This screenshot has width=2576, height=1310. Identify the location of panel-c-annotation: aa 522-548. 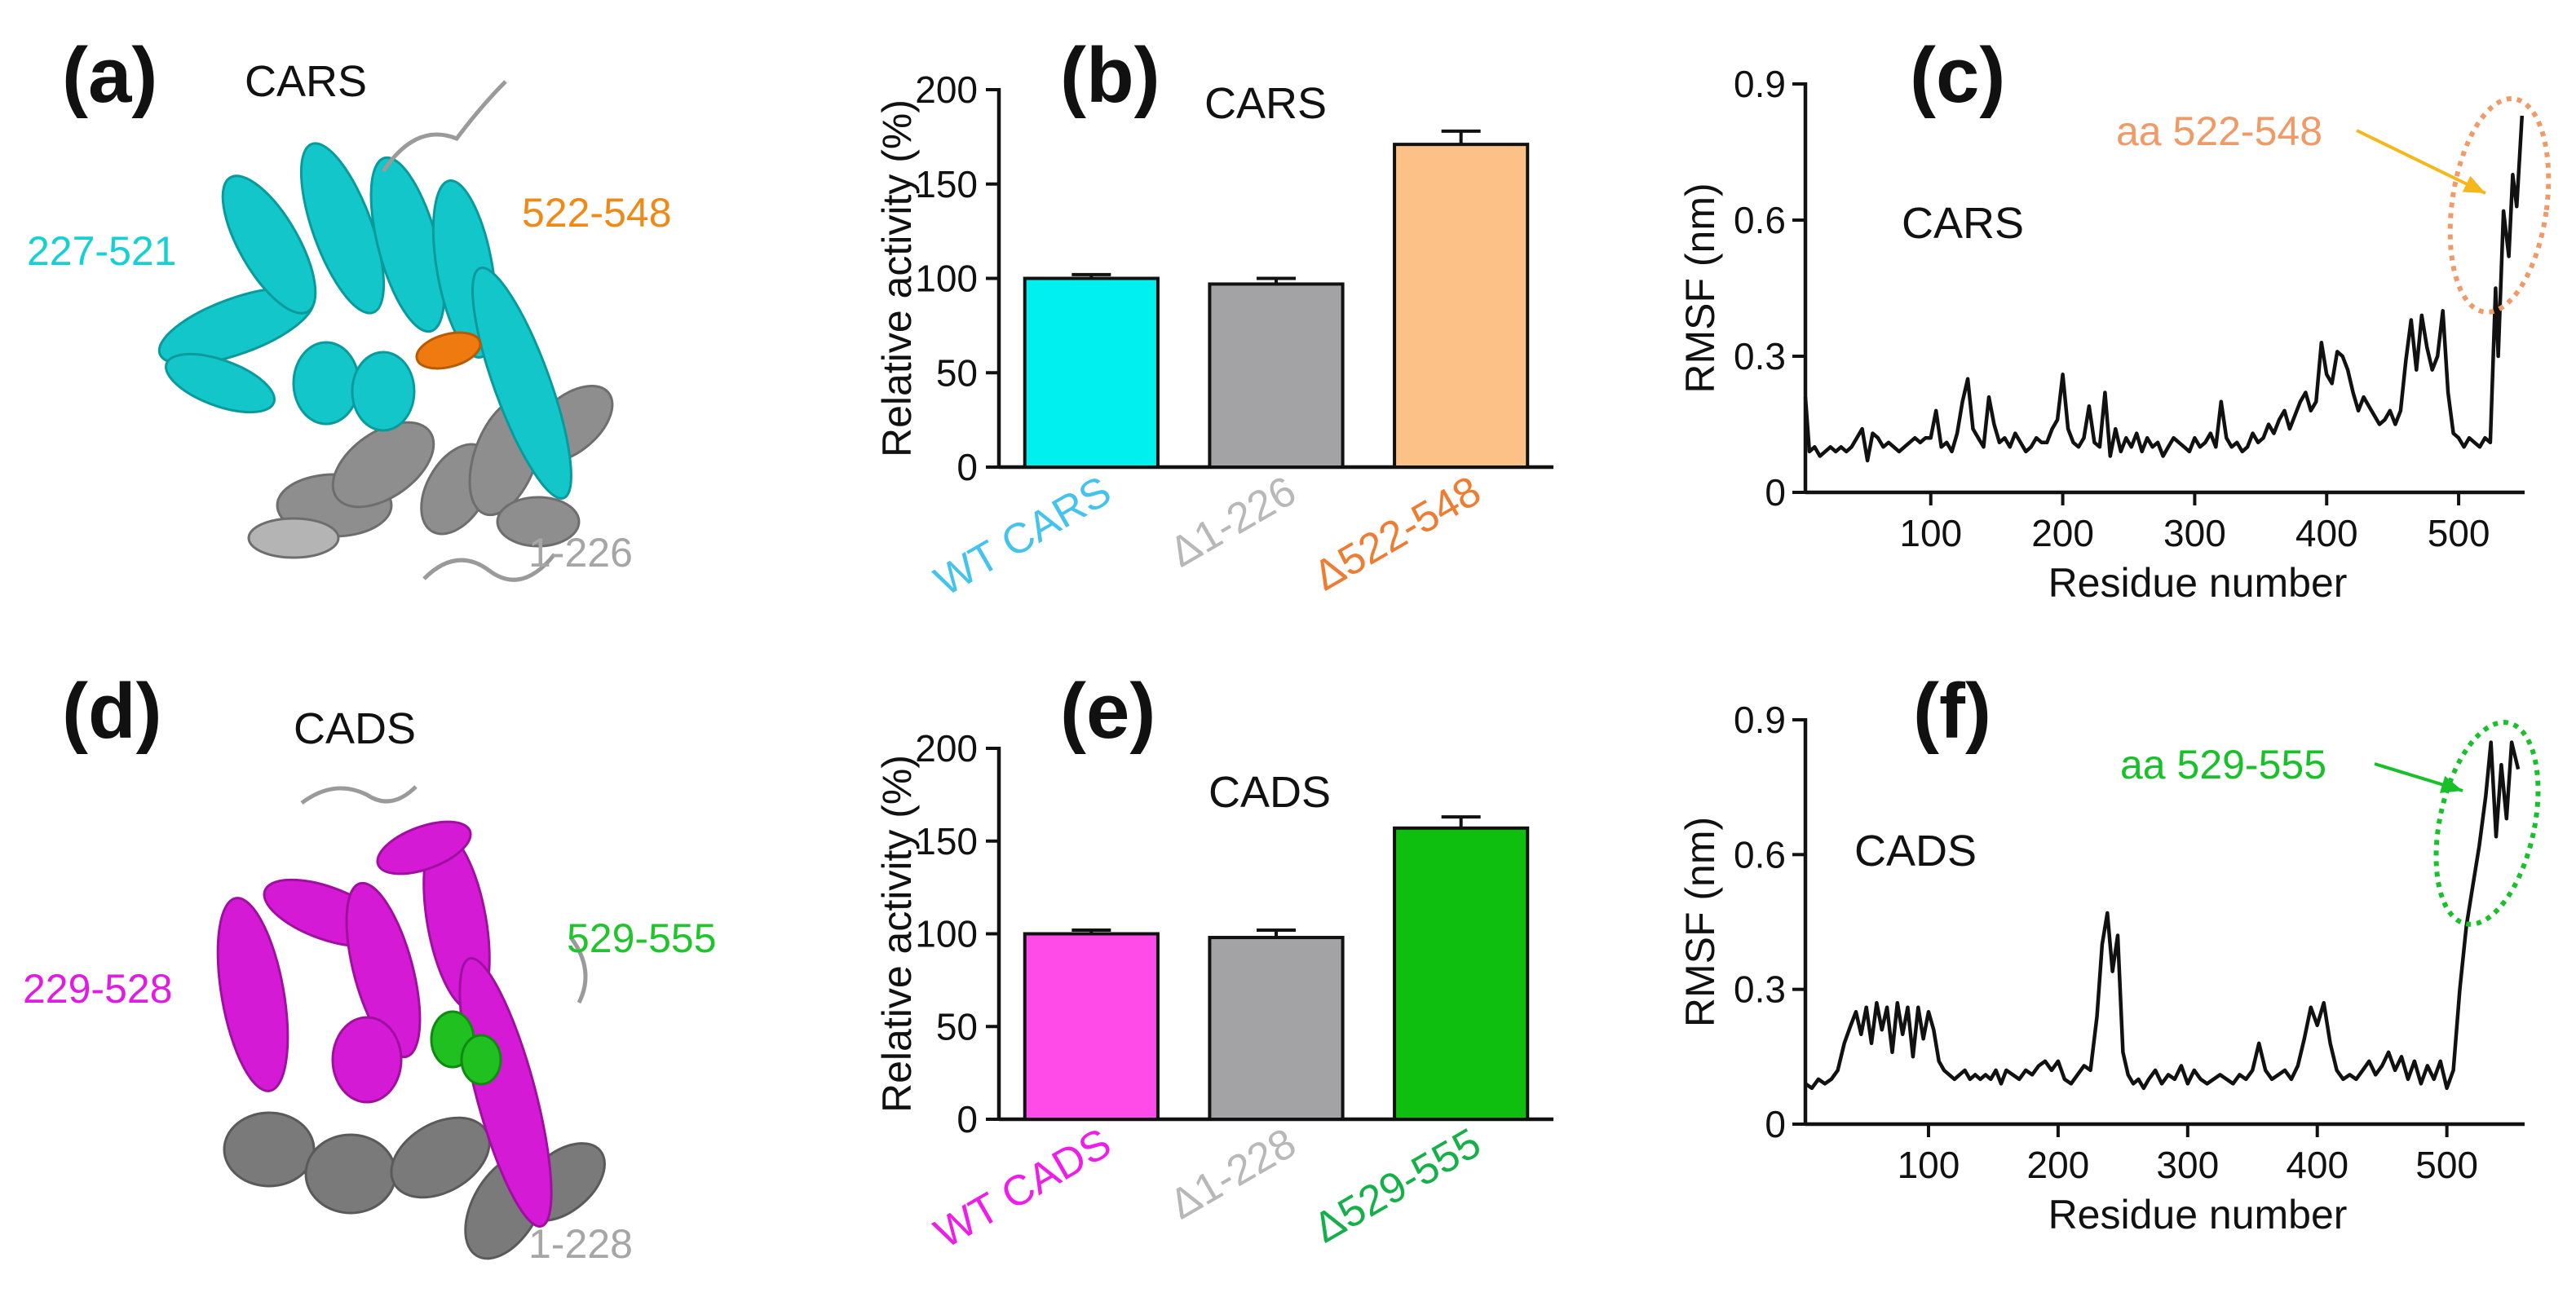
(2219, 131).